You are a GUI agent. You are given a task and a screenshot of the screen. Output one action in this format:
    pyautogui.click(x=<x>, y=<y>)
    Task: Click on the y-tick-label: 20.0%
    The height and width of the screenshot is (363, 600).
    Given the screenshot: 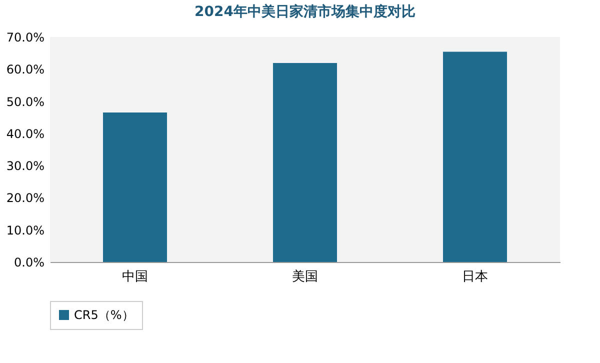 What is the action you would take?
    pyautogui.click(x=25, y=198)
    